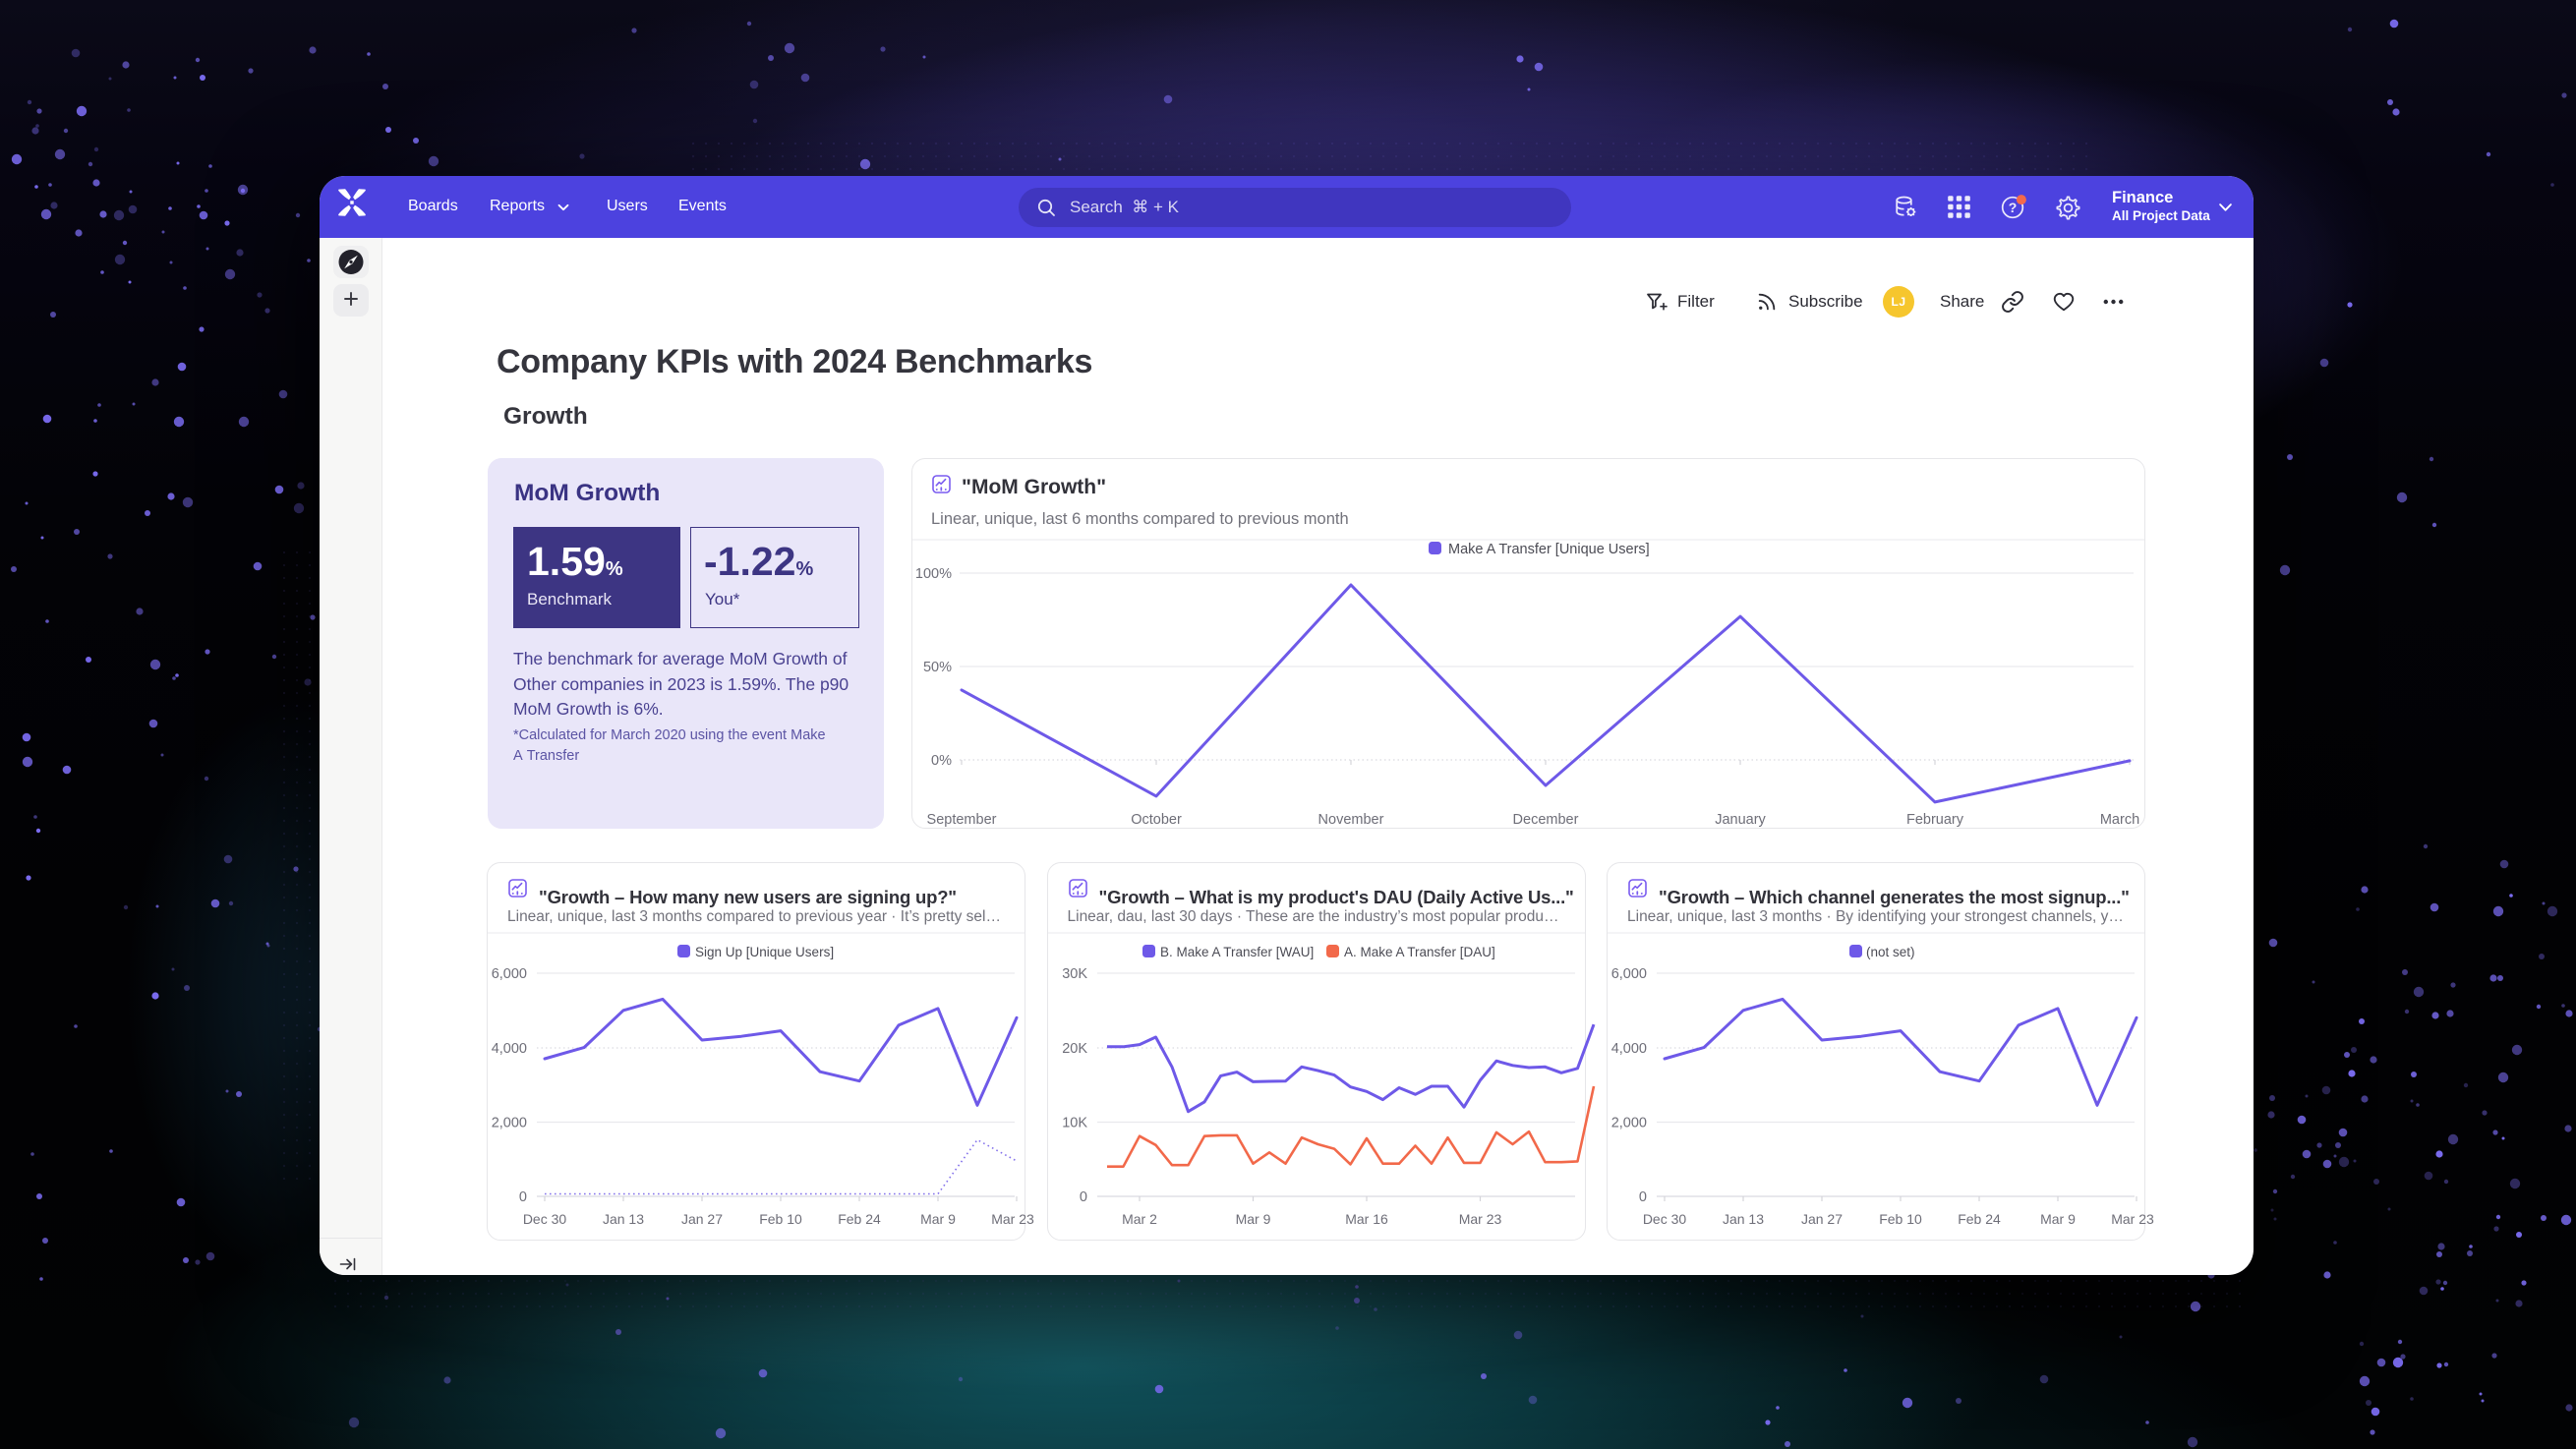 Image resolution: width=2576 pixels, height=1449 pixels. I want to click on svg-text: A. Make A Transfer [DAU], so click(1419, 952).